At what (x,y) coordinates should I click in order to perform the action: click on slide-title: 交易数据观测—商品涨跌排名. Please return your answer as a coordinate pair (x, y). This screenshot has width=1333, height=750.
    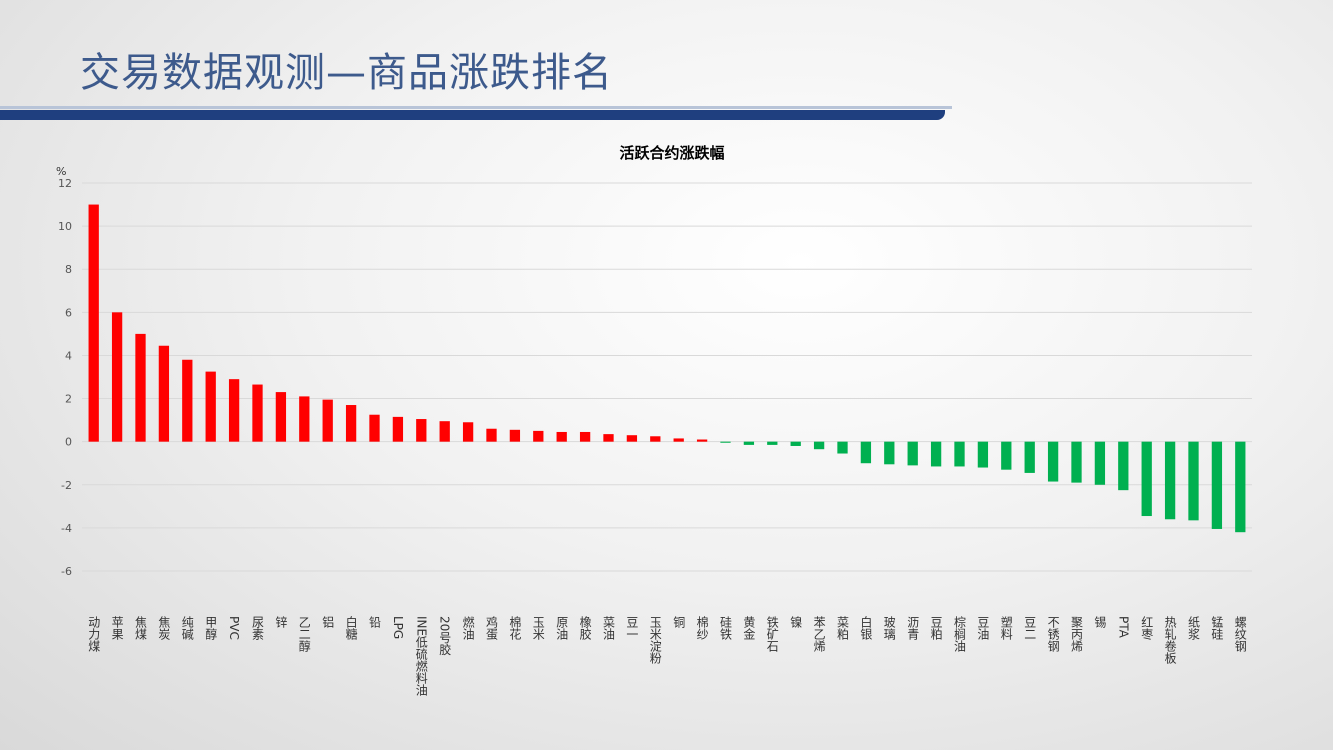
    Looking at the image, I should click on (346, 73).